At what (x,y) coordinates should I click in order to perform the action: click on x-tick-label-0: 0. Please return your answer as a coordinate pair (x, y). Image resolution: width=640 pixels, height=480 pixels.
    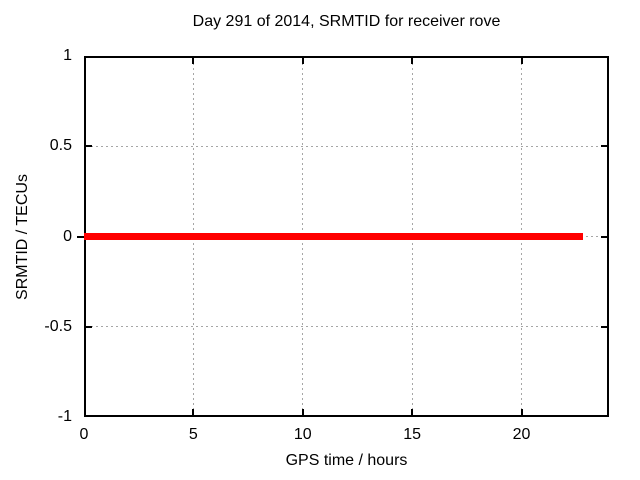
    Looking at the image, I should click on (84, 434).